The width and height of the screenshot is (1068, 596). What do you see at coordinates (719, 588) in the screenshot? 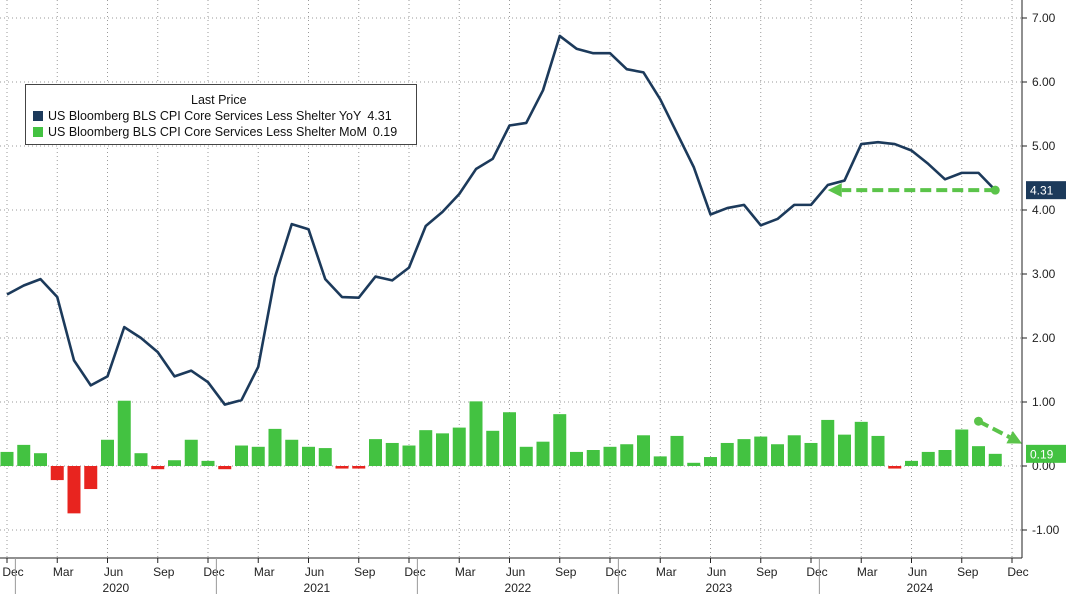
I see `x-year-label: 2023` at bounding box center [719, 588].